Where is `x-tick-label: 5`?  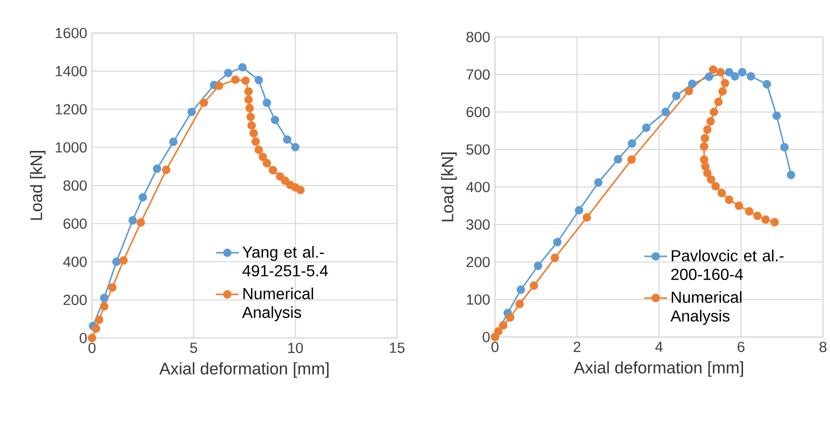 x-tick-label: 5 is located at coordinates (194, 347).